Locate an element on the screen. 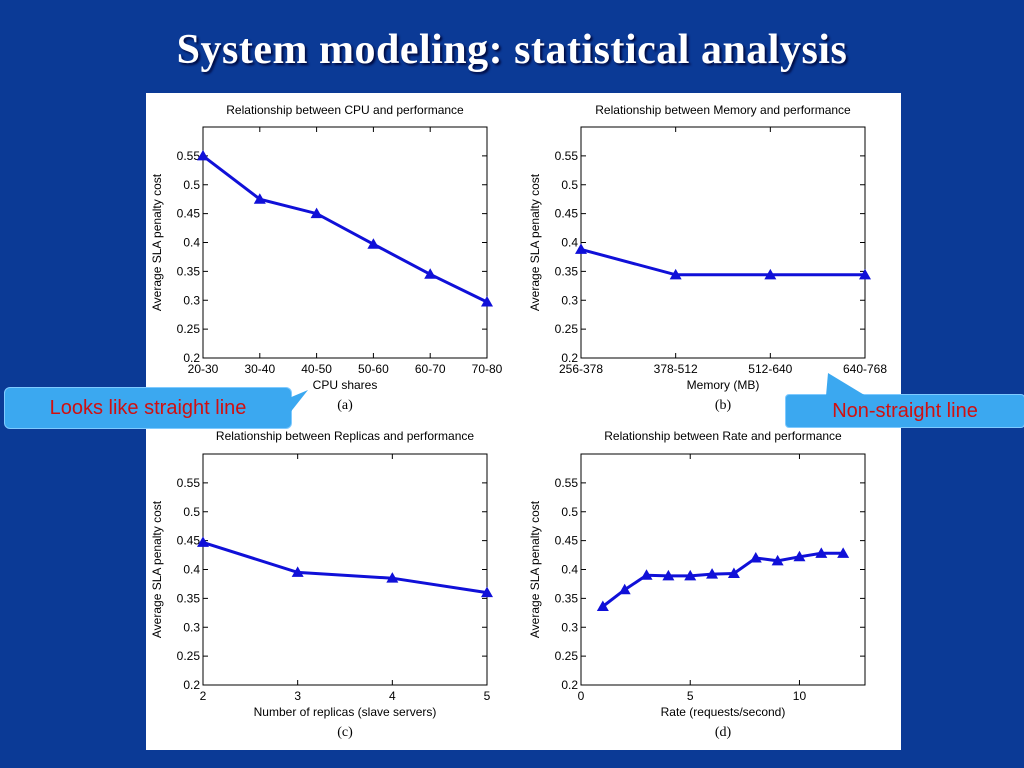 The image size is (1024, 768). chart-caption: (a) is located at coordinates (345, 405).